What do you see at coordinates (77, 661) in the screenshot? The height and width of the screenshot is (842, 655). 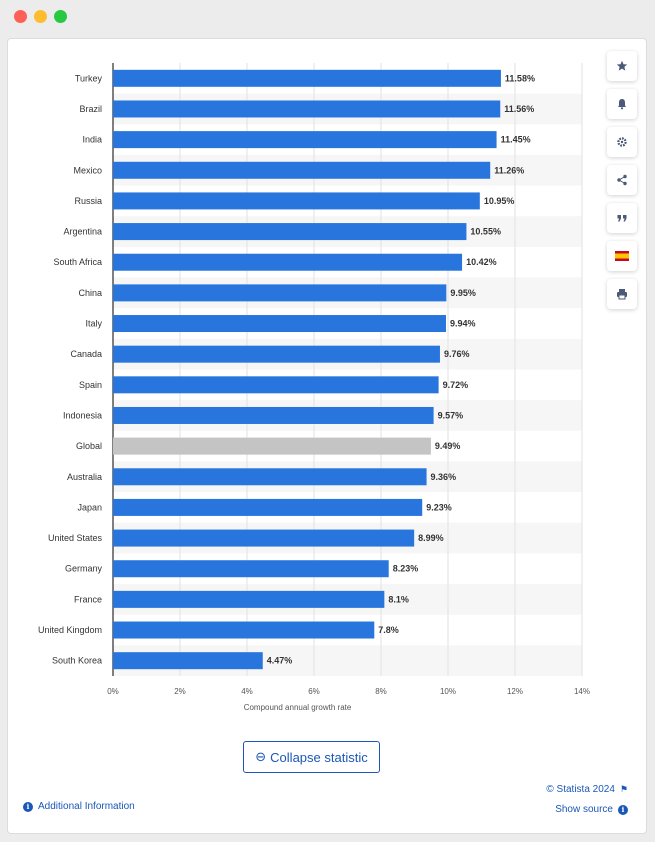 I see `category-label: South Korea` at bounding box center [77, 661].